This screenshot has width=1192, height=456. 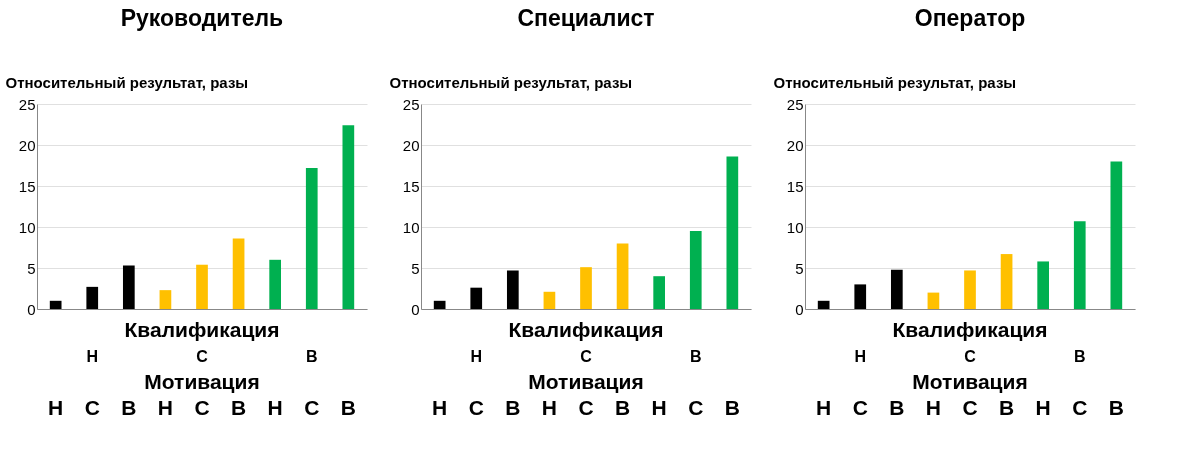 What do you see at coordinates (970, 18) in the screenshot?
I see `chart-title: Оператор` at bounding box center [970, 18].